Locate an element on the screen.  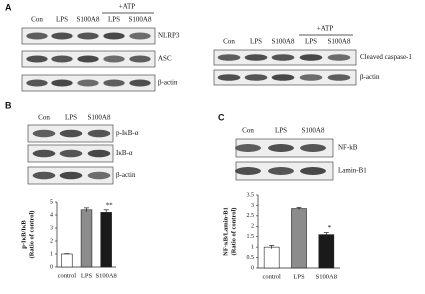
blot-label: NLRP3 is located at coordinates (169, 36).